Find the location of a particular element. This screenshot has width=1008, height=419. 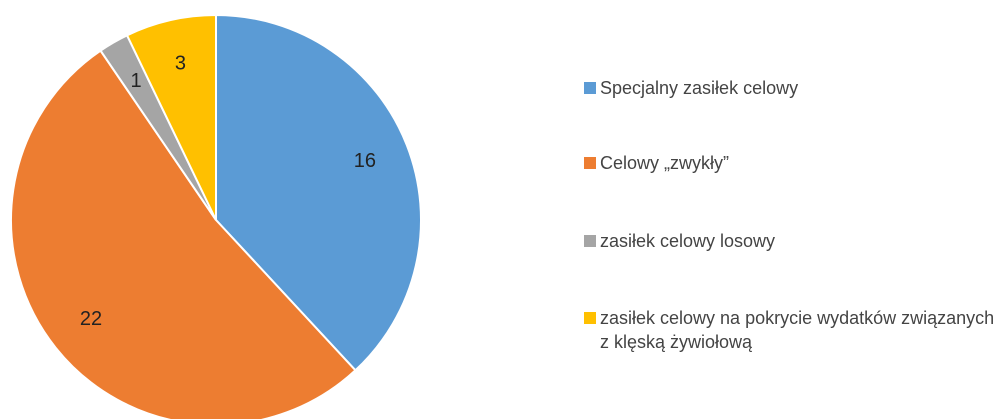

data-label: 3 is located at coordinates (180, 63).